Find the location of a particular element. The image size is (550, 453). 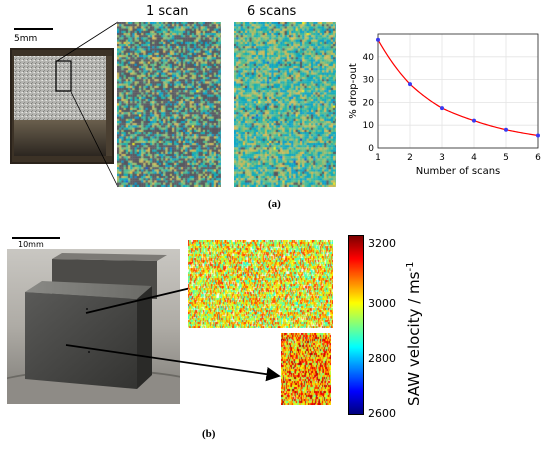

panel-label-a: (a) is located at coordinates (274, 204).